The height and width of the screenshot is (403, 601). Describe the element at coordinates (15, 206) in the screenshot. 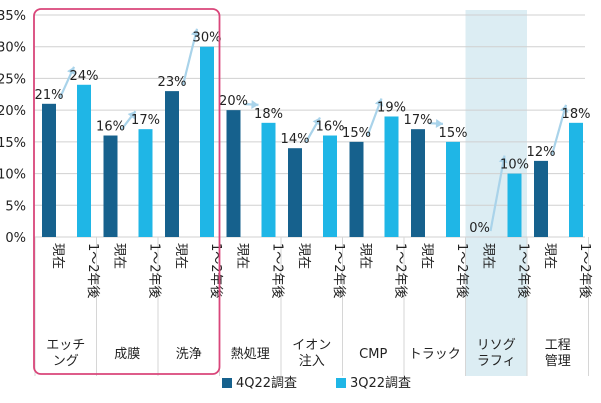

I see `y-tick-label: 5%` at that location.